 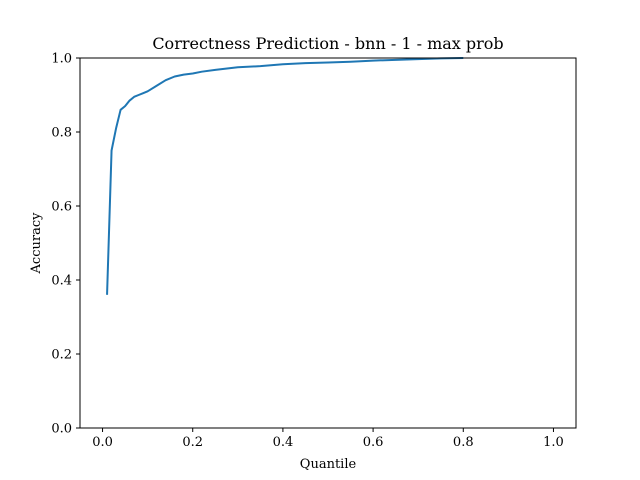 I want to click on x-tick-label: 0.2, so click(x=192, y=442).